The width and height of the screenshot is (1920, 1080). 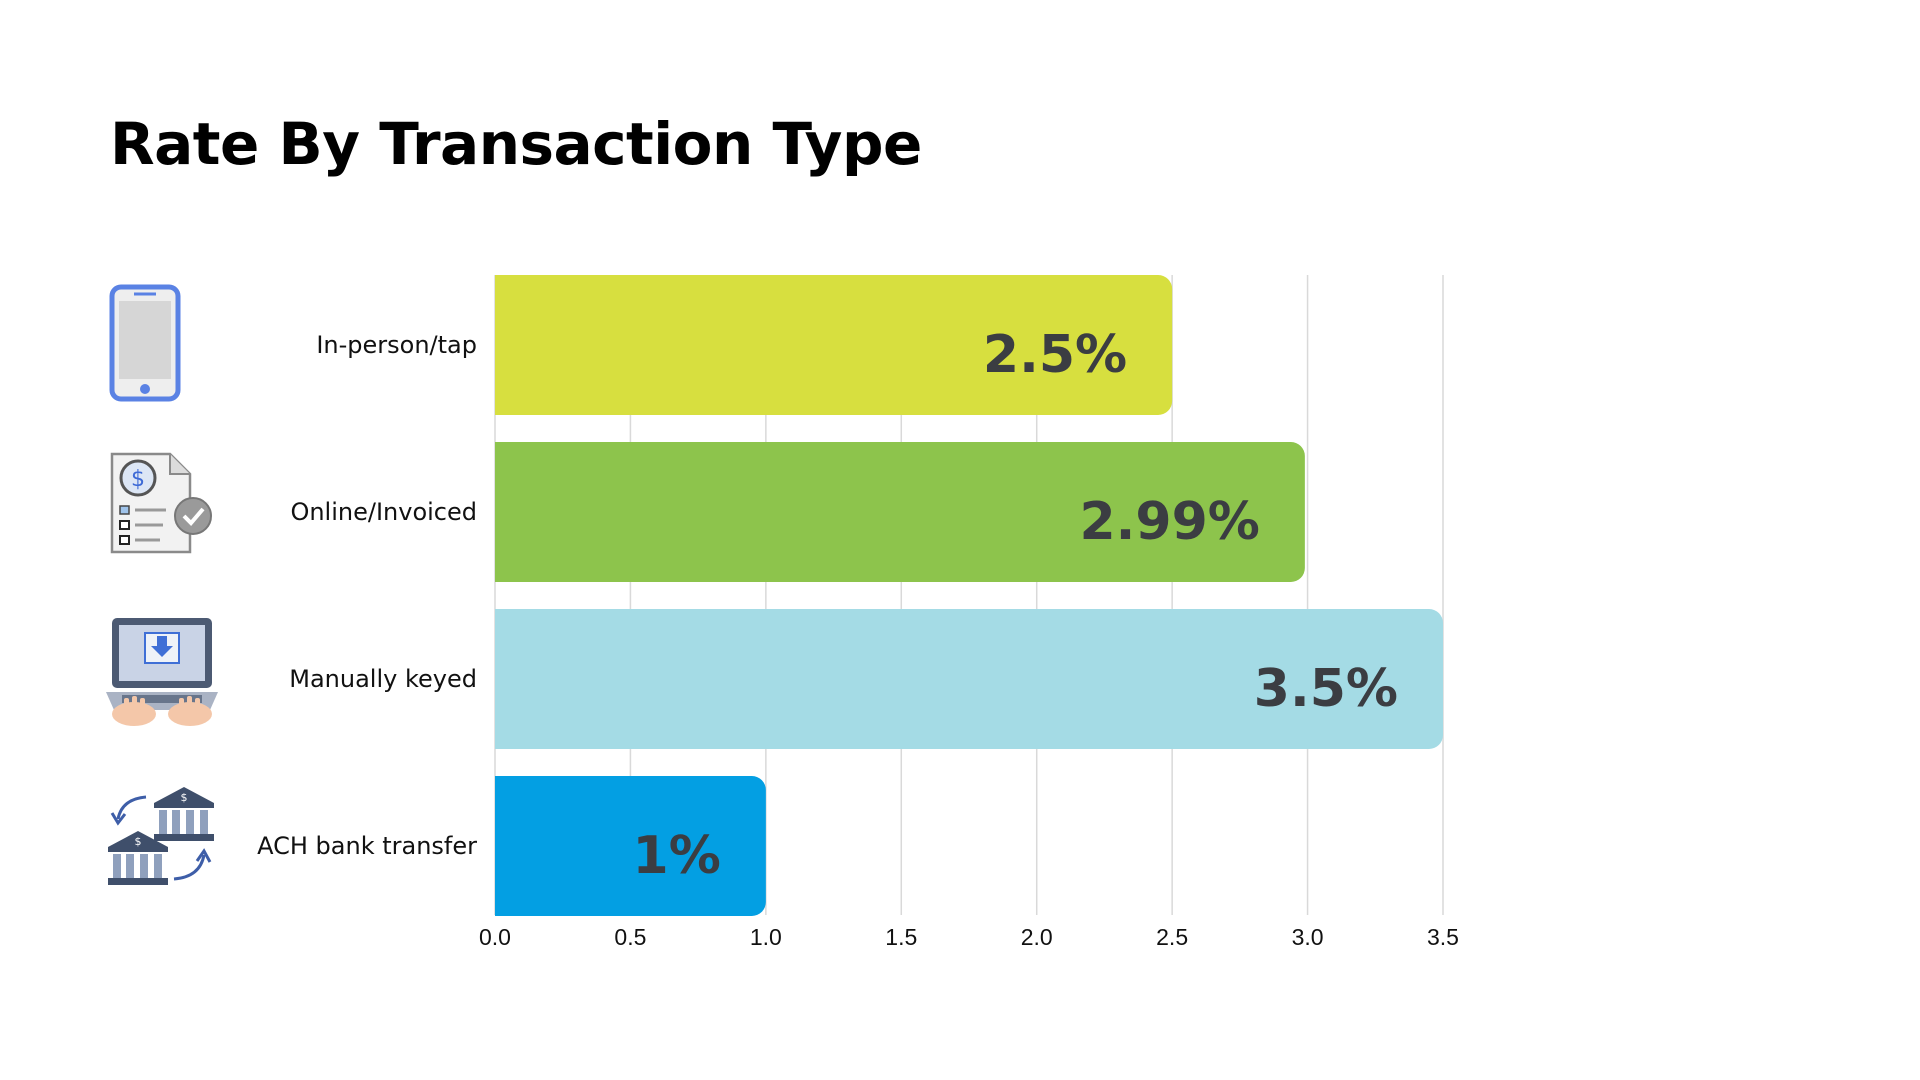 I want to click on data-label: 2.5%, so click(x=1055, y=355).